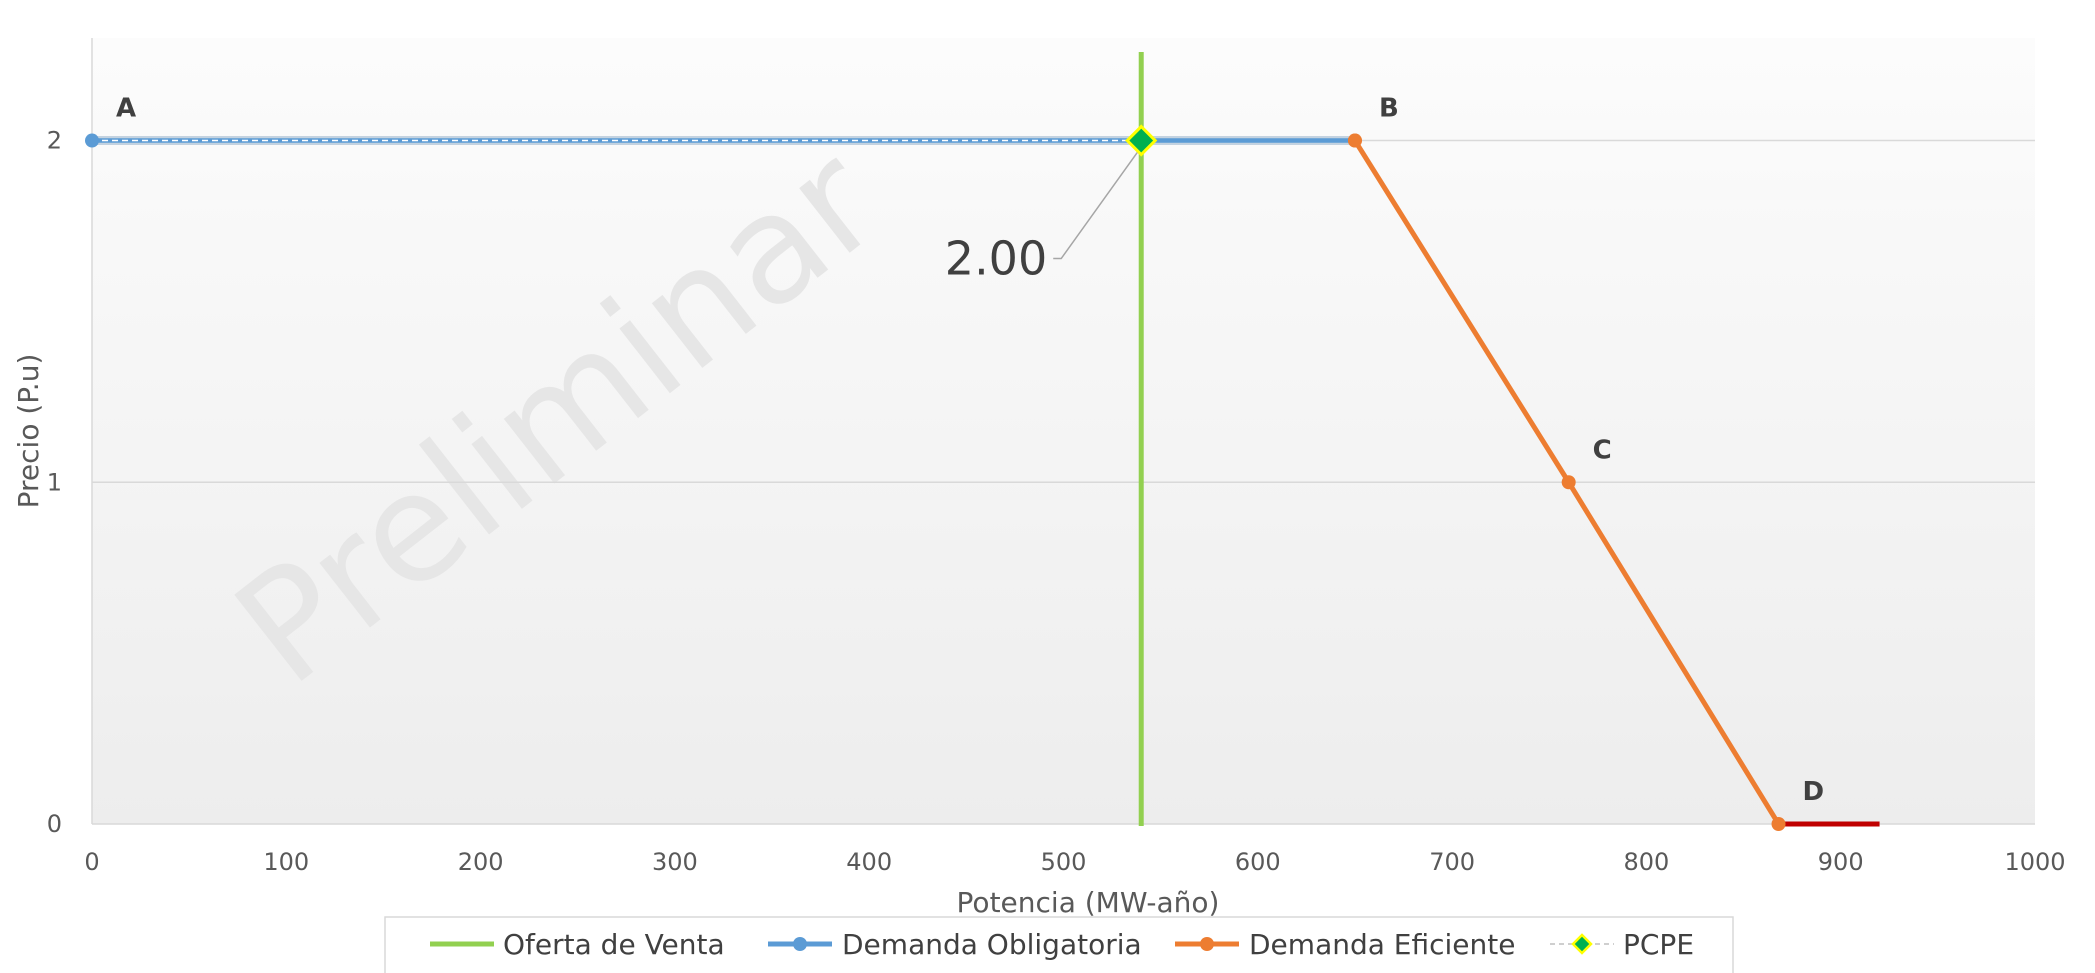 The image size is (2095, 973). Describe the element at coordinates (1602, 450) in the screenshot. I see `point-label-c: C` at that location.